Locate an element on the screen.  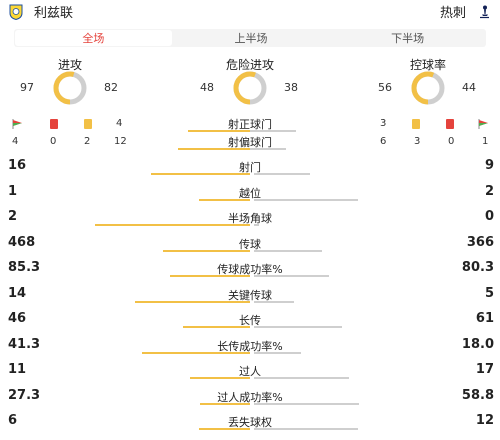
away-red-cards-value: 0 is located at coordinates (451, 141).